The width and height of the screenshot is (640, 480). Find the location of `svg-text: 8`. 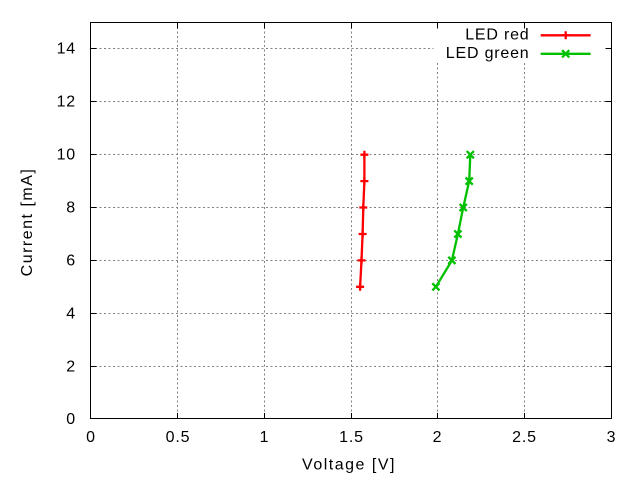

svg-text: 8 is located at coordinates (71, 208).